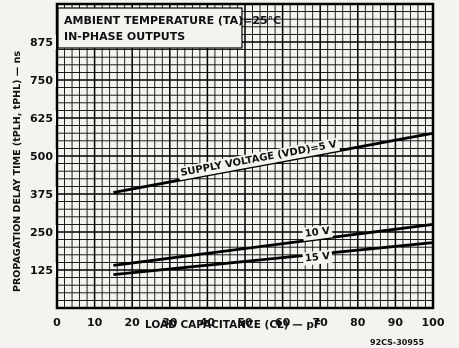  I want to click on title-box-frame, so click(150, 28).